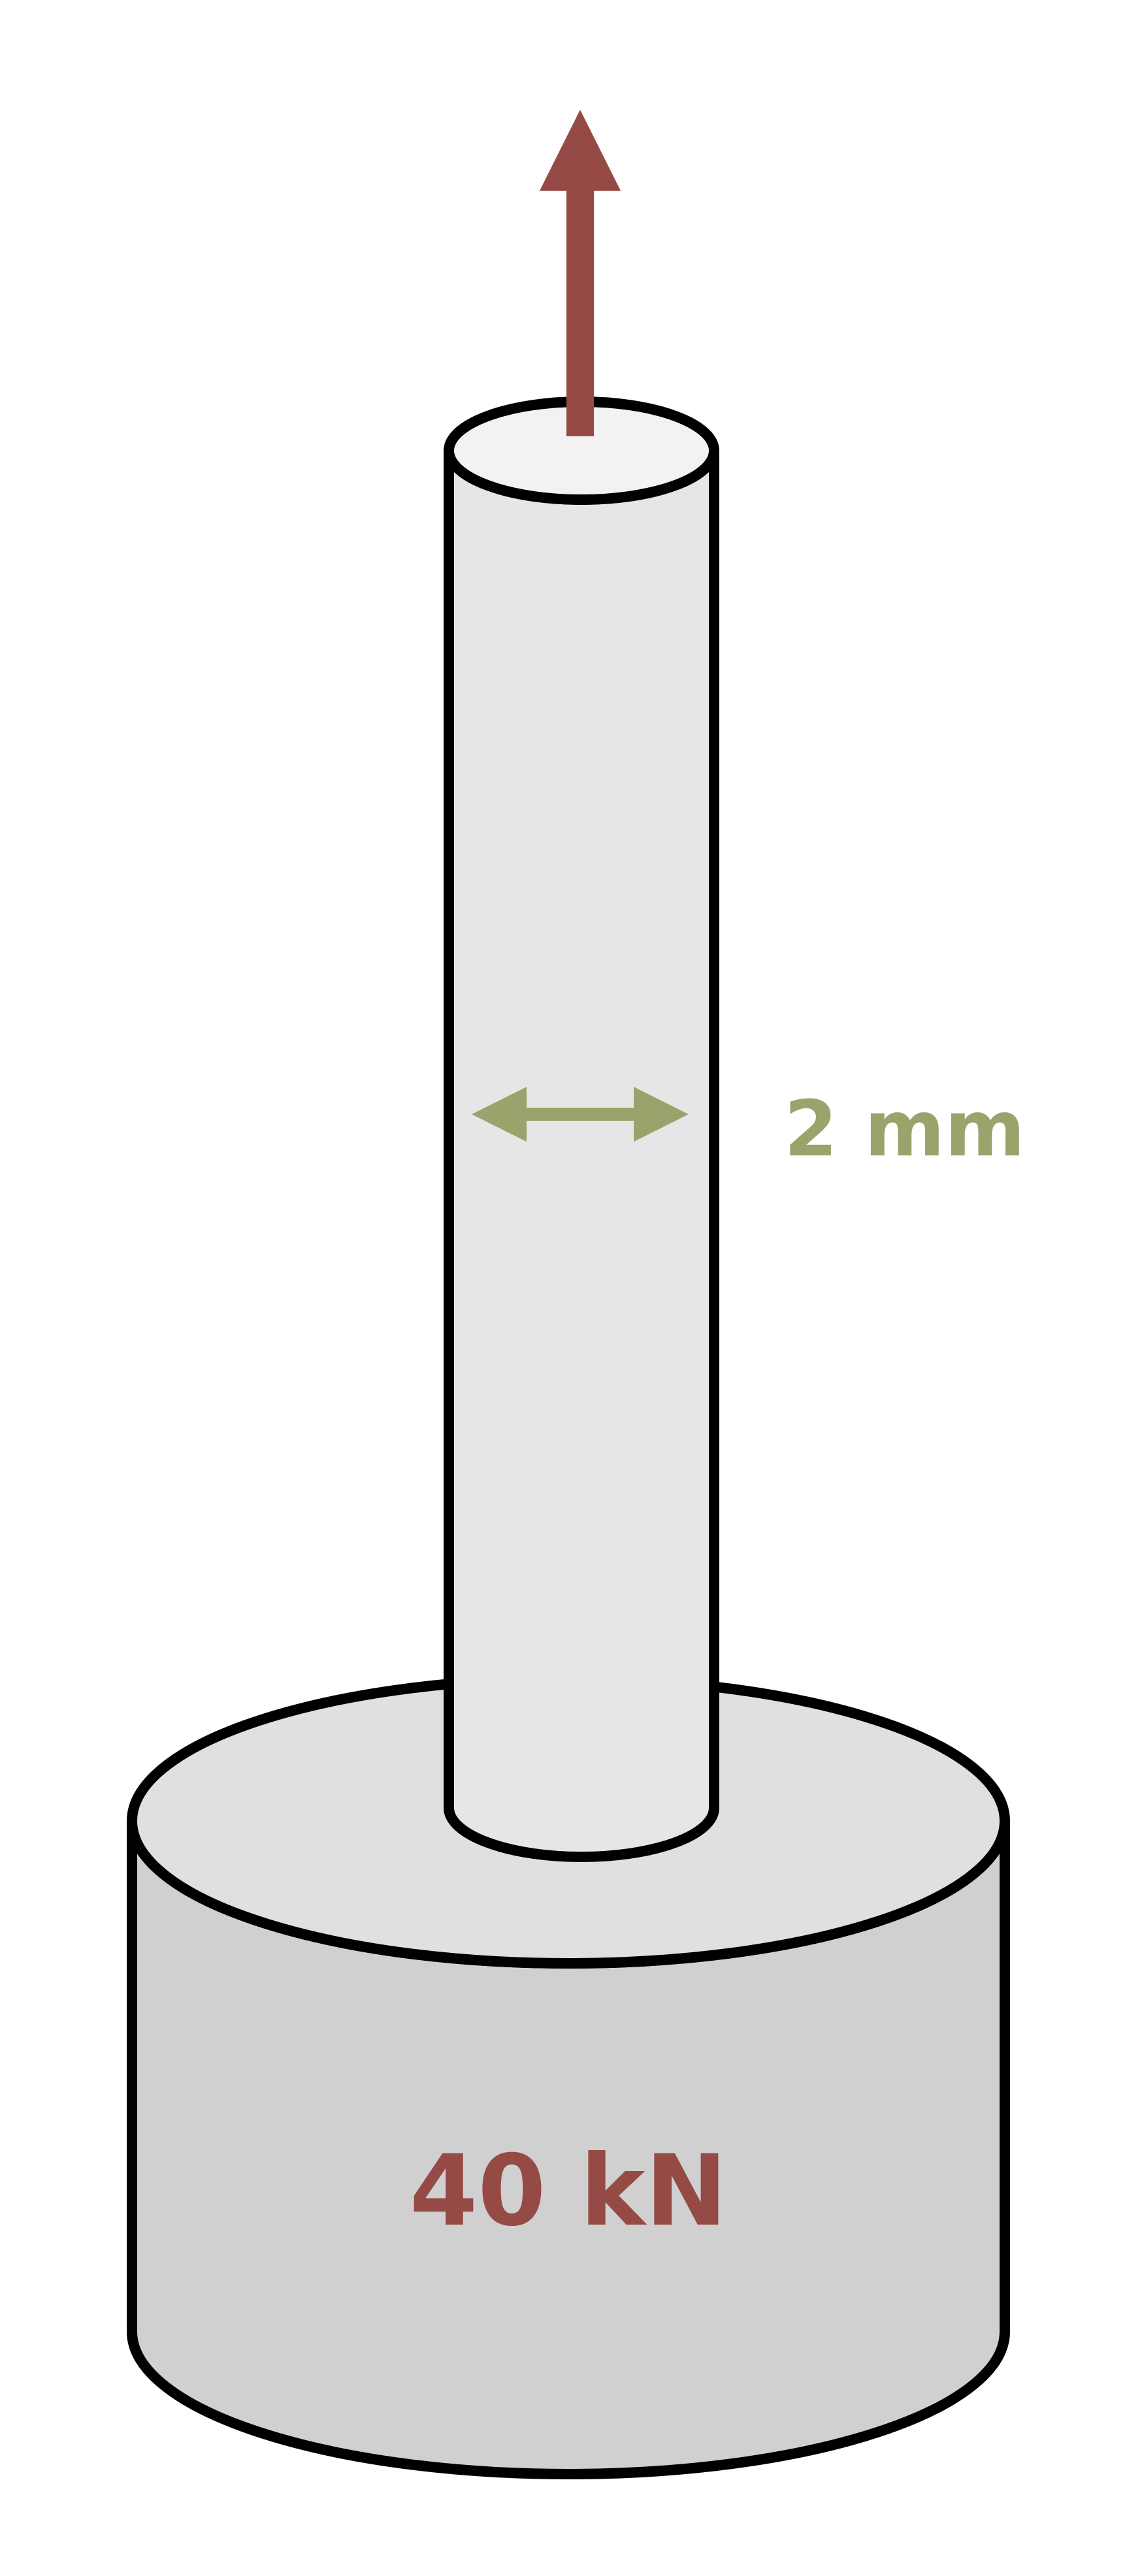  Describe the element at coordinates (580, 1114) in the screenshot. I see `double-arrow-horizontal-icon` at that location.